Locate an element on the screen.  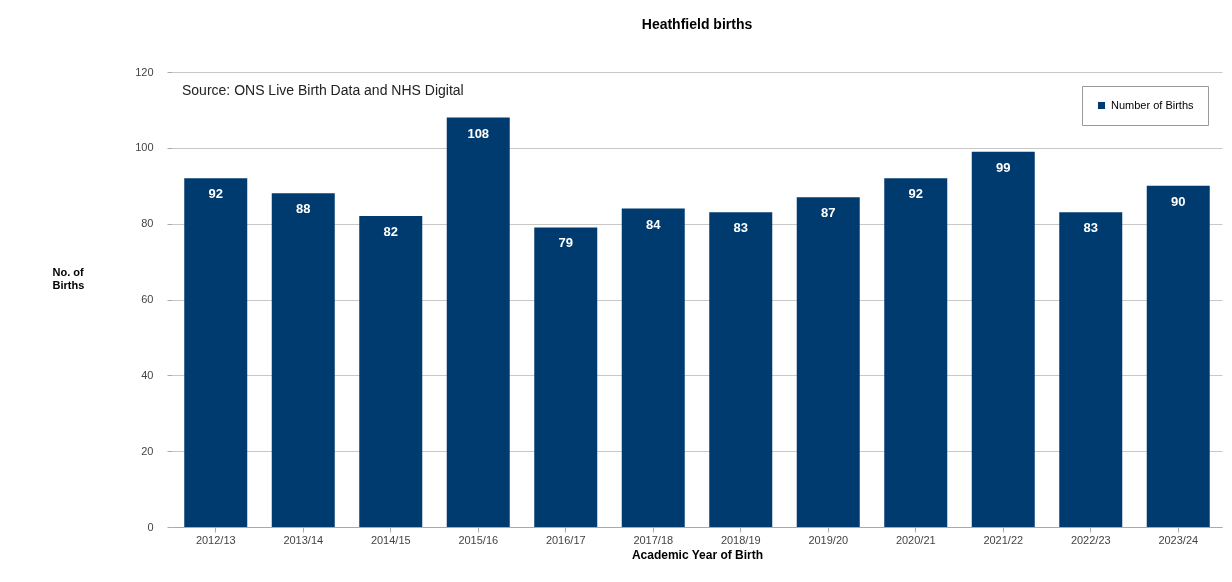
x-tick-label: 2021/22 is located at coordinates (1003, 539).